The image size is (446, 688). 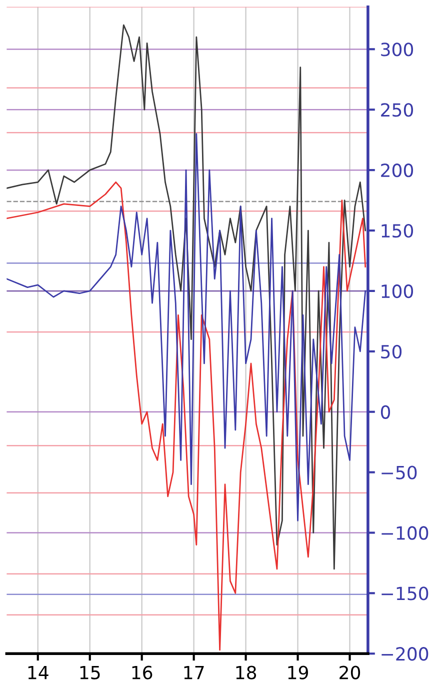 I want to click on y-tick-label: 50, so click(x=391, y=351).